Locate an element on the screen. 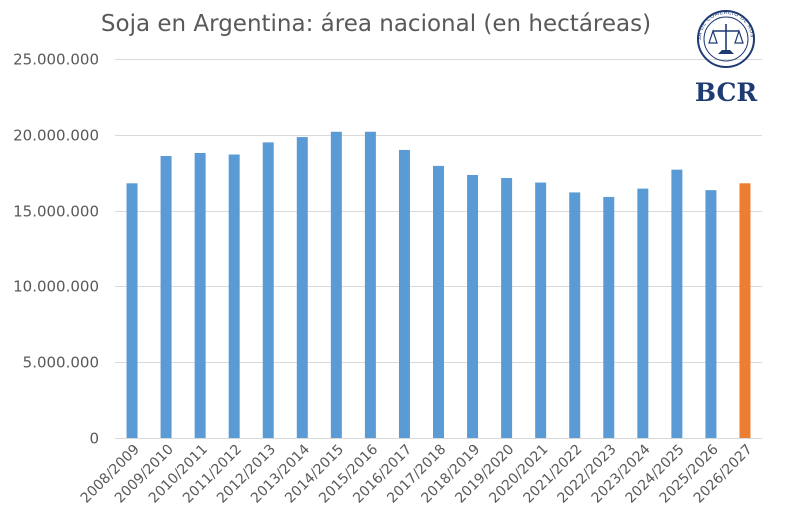 The height and width of the screenshot is (520, 786). bar-2017-2018 is located at coordinates (438, 301).